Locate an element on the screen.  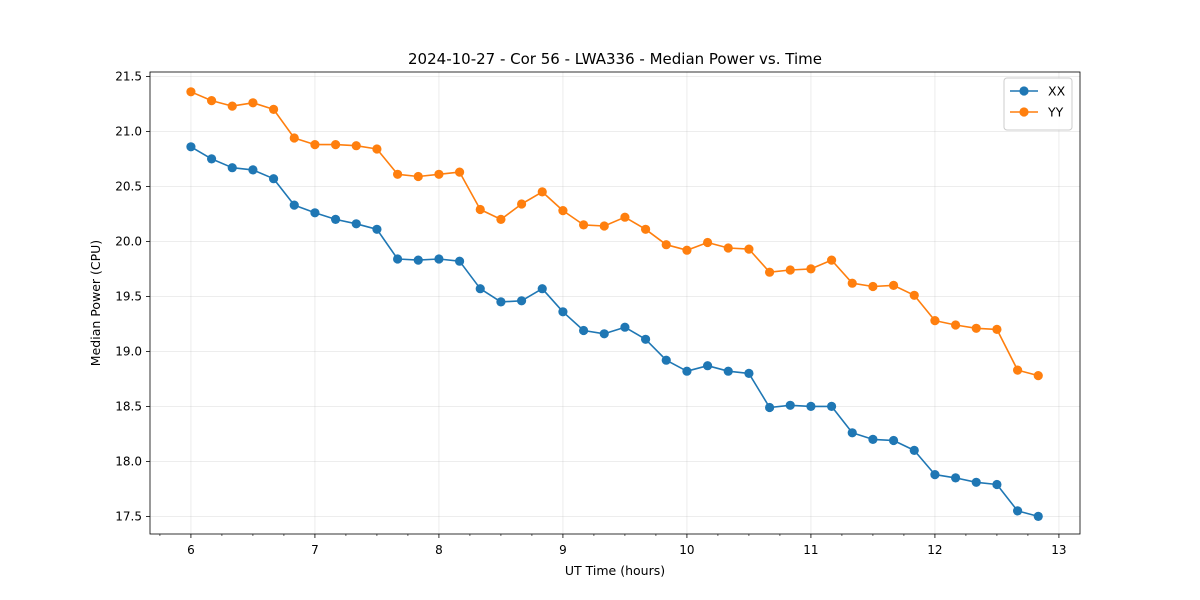
x-axis-label: UT Time (hours) is located at coordinates (615, 570).